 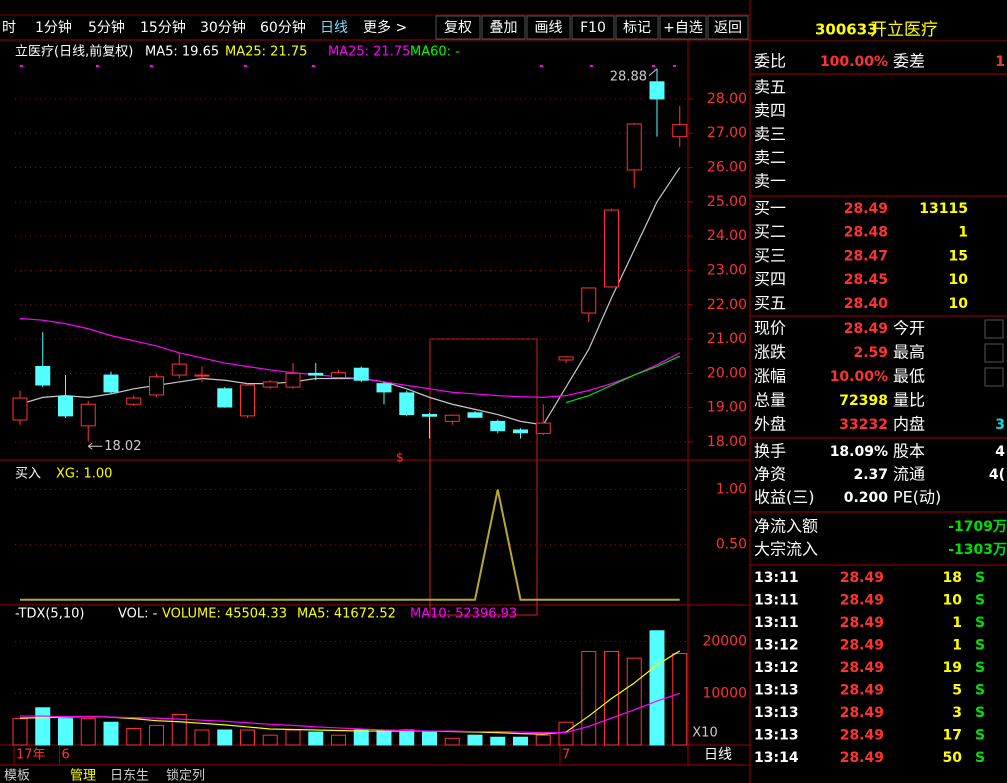 What do you see at coordinates (909, 328) in the screenshot?
I see `stat-label: 今开` at bounding box center [909, 328].